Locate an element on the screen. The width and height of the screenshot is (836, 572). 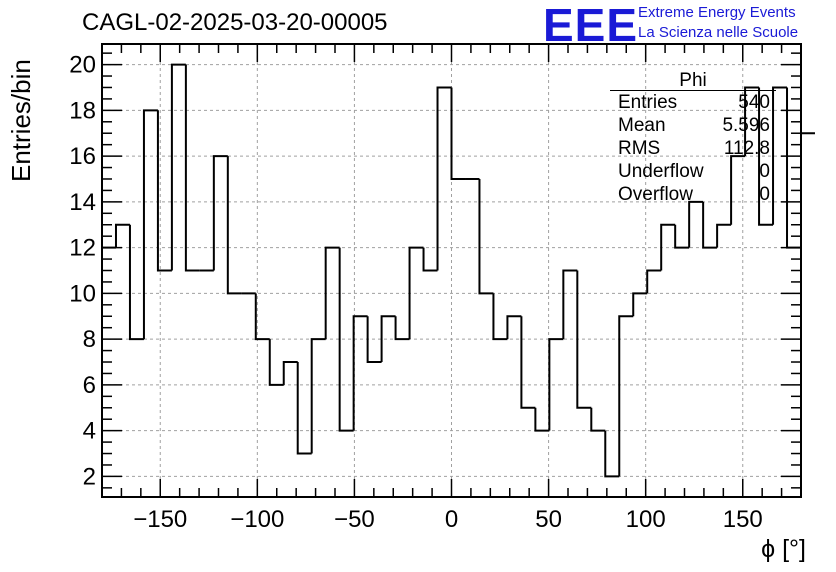
stats-value: 540 is located at coordinates (754, 102).